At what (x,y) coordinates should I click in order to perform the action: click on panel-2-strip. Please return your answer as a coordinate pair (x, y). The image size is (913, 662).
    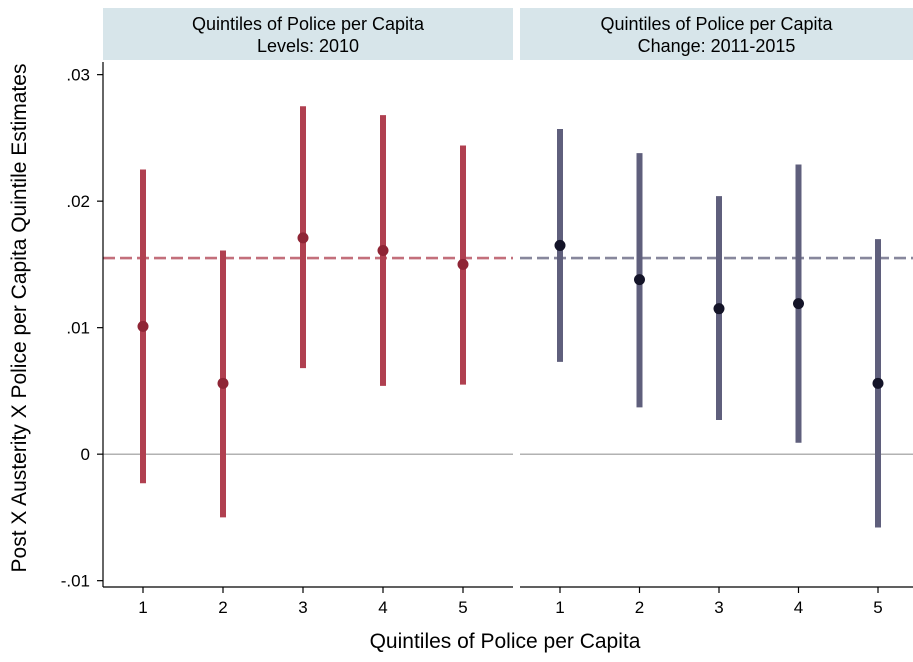
    Looking at the image, I should click on (716, 34).